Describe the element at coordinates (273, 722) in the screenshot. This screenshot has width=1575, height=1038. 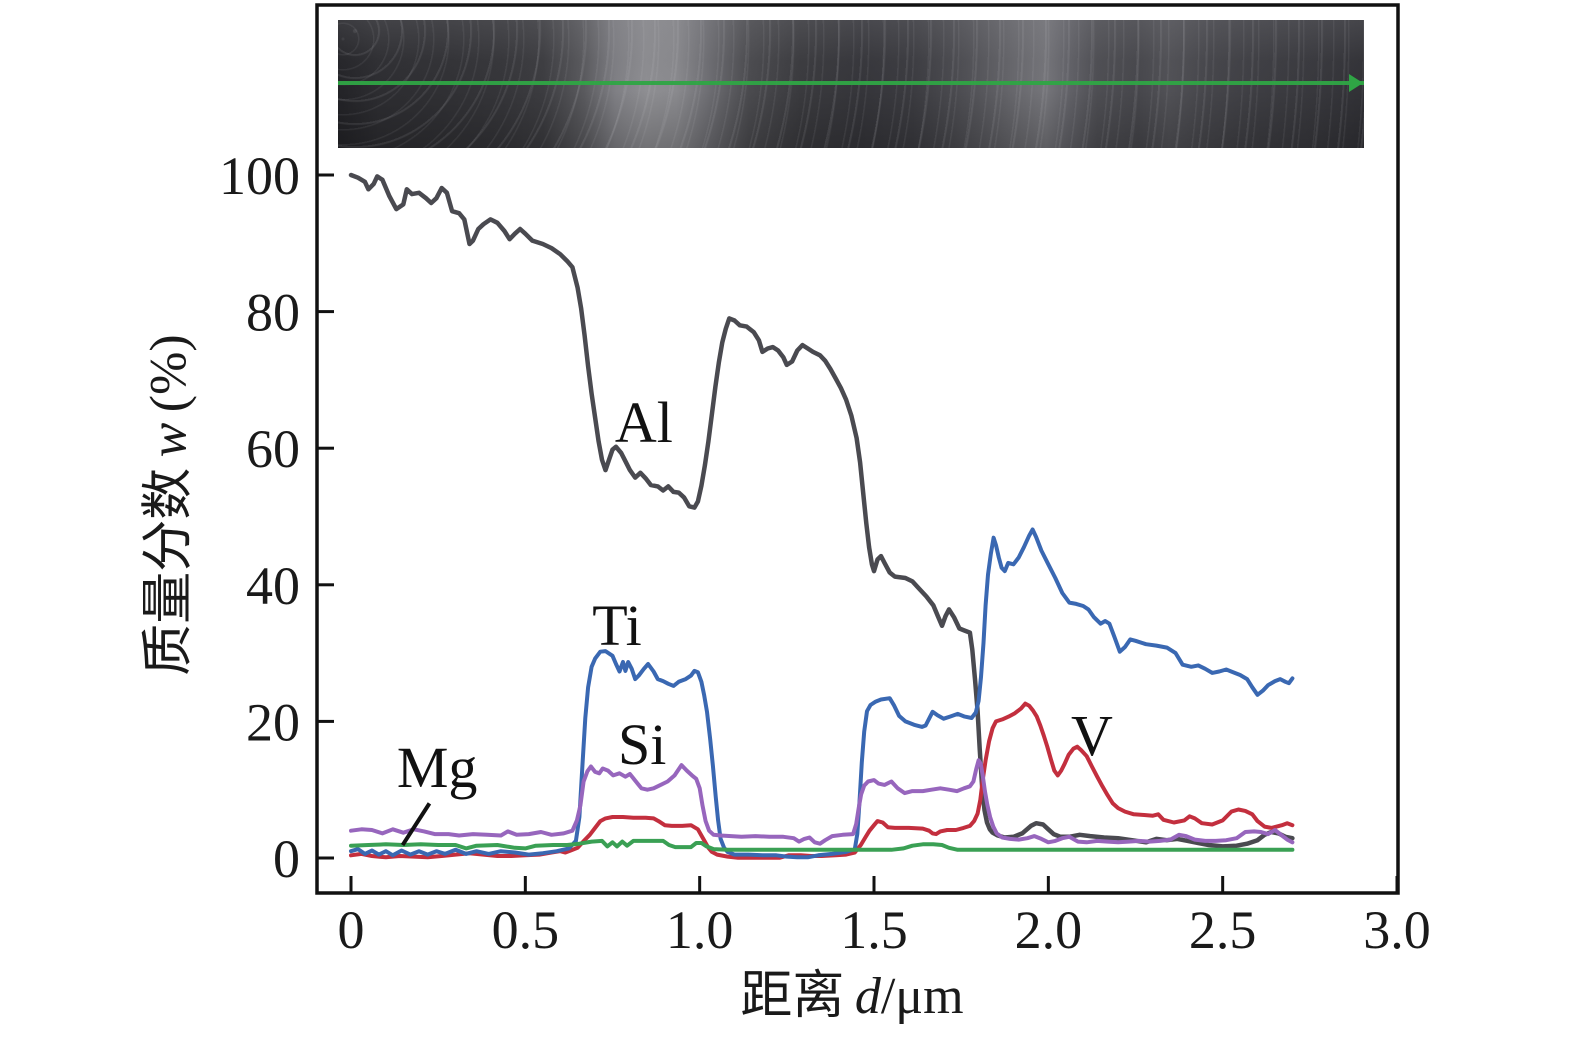
I see `y-tick-label: 20` at that location.